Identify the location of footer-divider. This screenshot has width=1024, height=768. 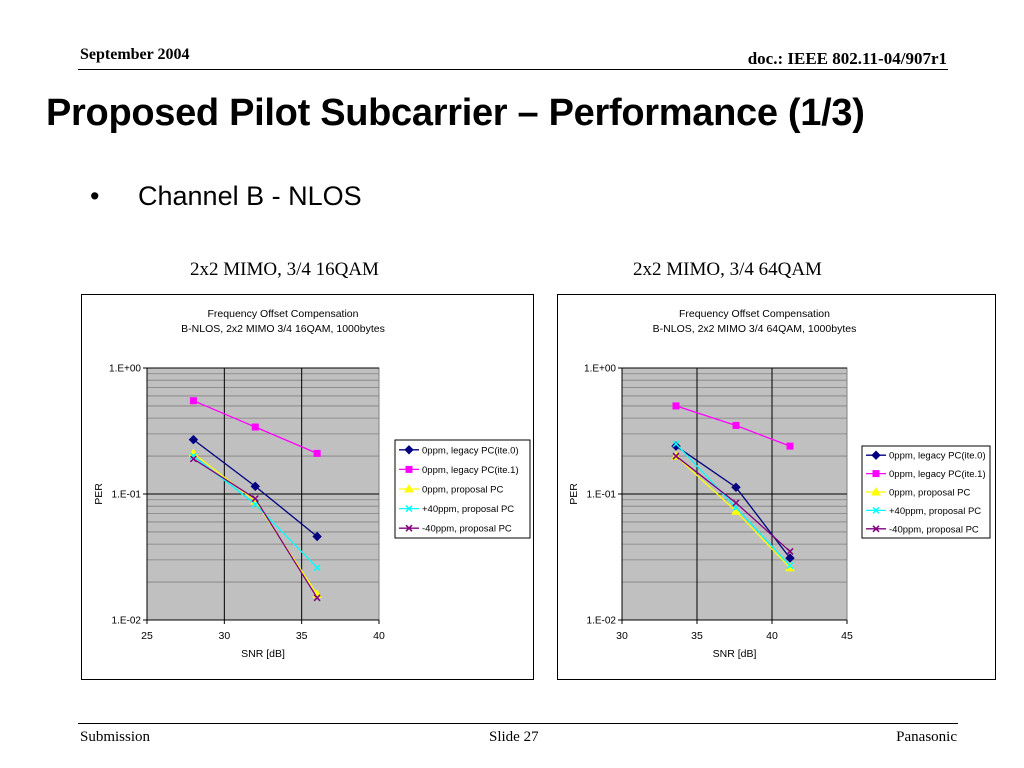
(518, 723).